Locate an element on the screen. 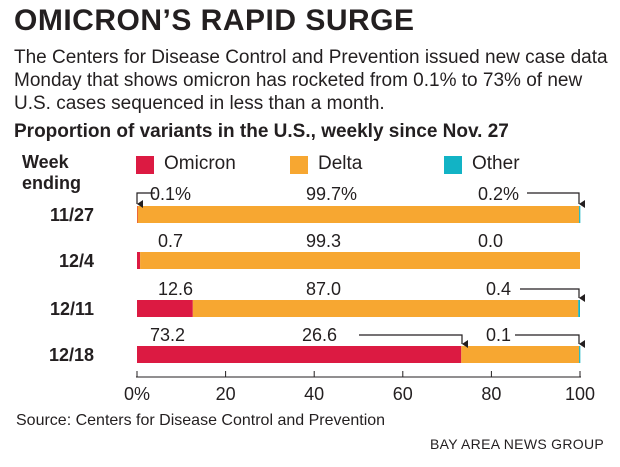 This screenshot has height=467, width=620. x-tick-label-0: 0% is located at coordinates (137, 394).